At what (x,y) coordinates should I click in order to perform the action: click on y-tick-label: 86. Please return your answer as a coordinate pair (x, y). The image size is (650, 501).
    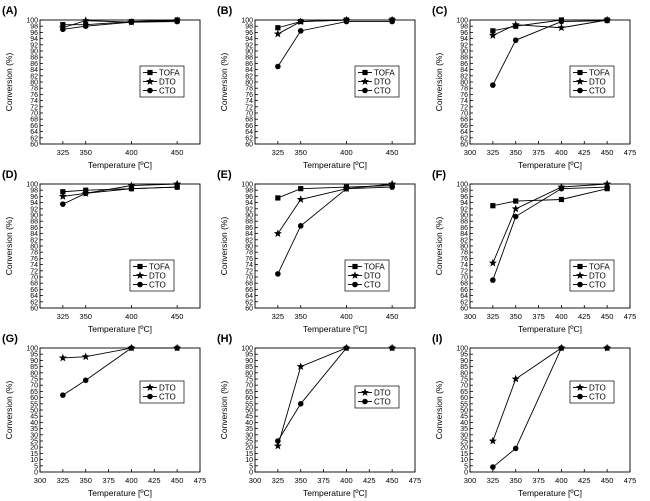
    Looking at the image, I should click on (34, 64).